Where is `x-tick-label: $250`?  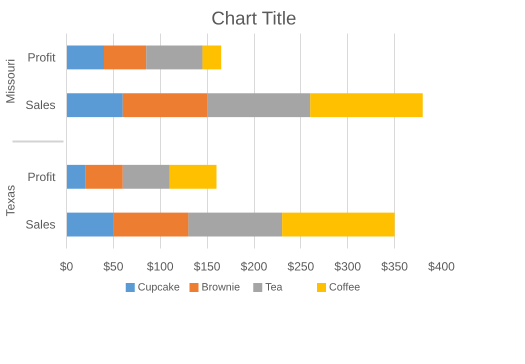 x-tick-label: $250 is located at coordinates (301, 267).